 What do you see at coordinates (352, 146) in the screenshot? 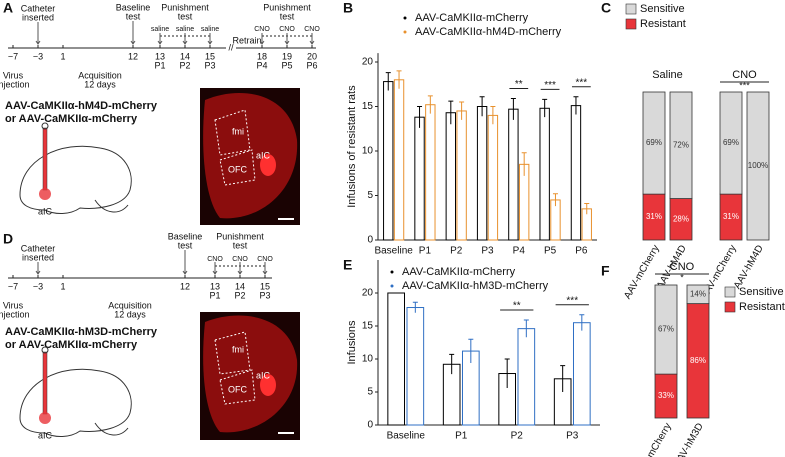
I see `y-axis-label: Infusions of resistant rats` at bounding box center [352, 146].